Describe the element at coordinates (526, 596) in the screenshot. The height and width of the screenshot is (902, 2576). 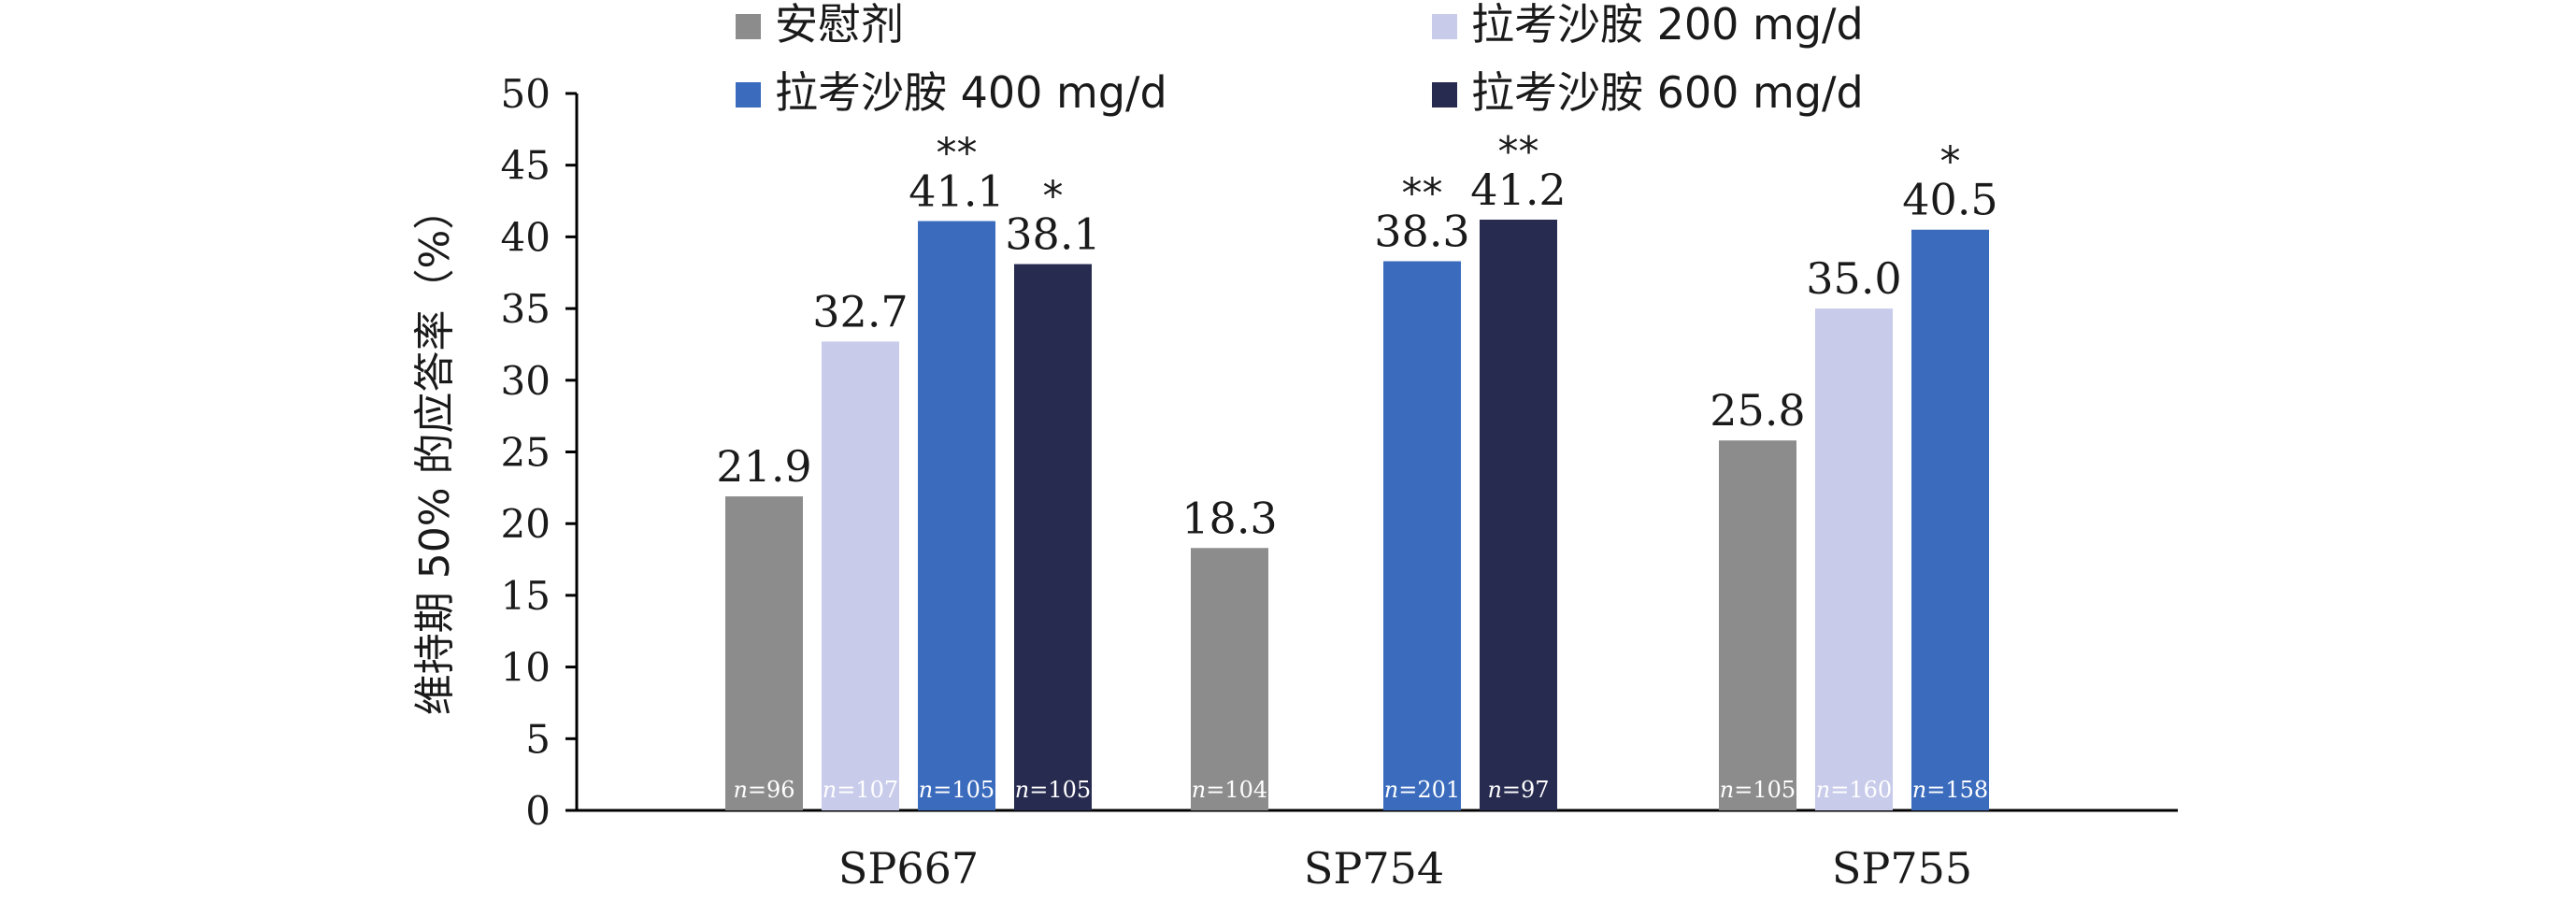
I see `y-tick-label: 15` at that location.